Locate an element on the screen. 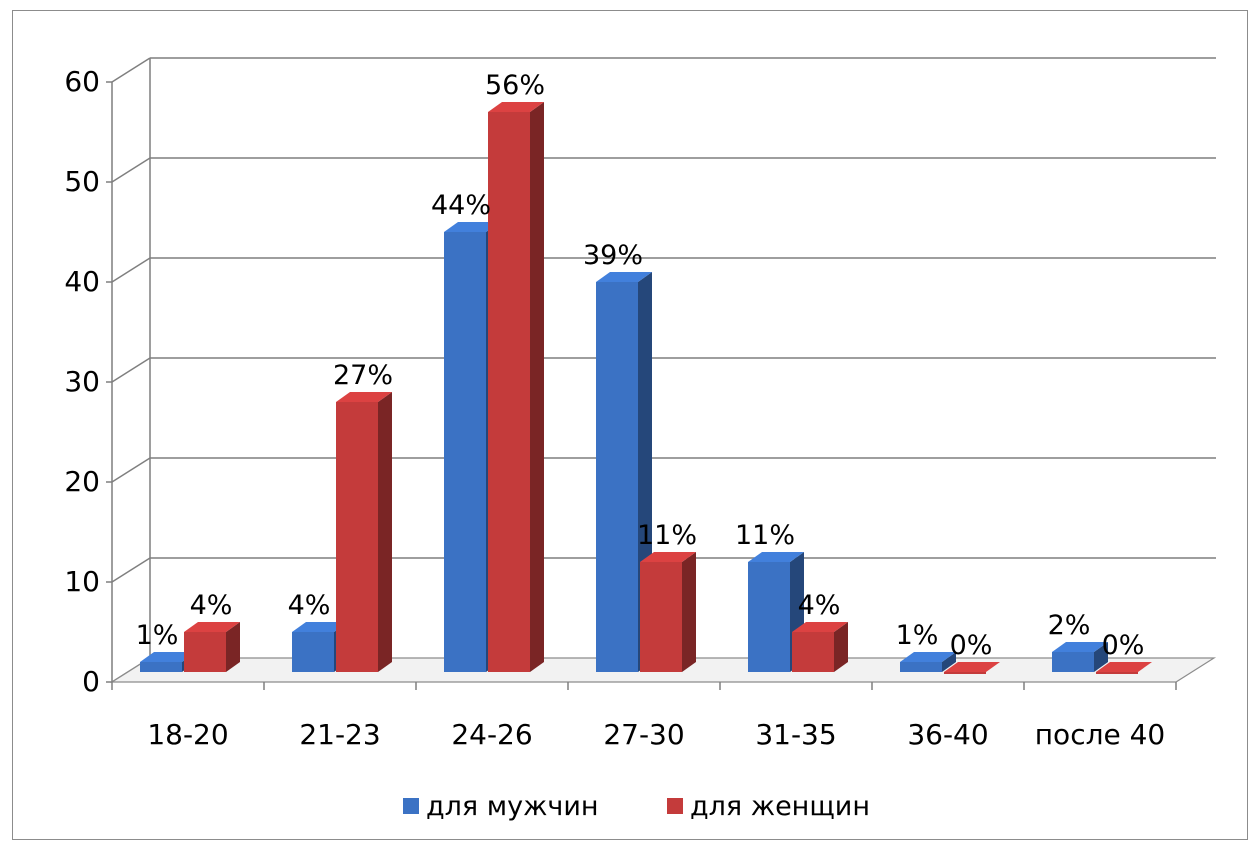 The height and width of the screenshot is (846, 1254). y-tick-label: 30 is located at coordinates (82, 381).